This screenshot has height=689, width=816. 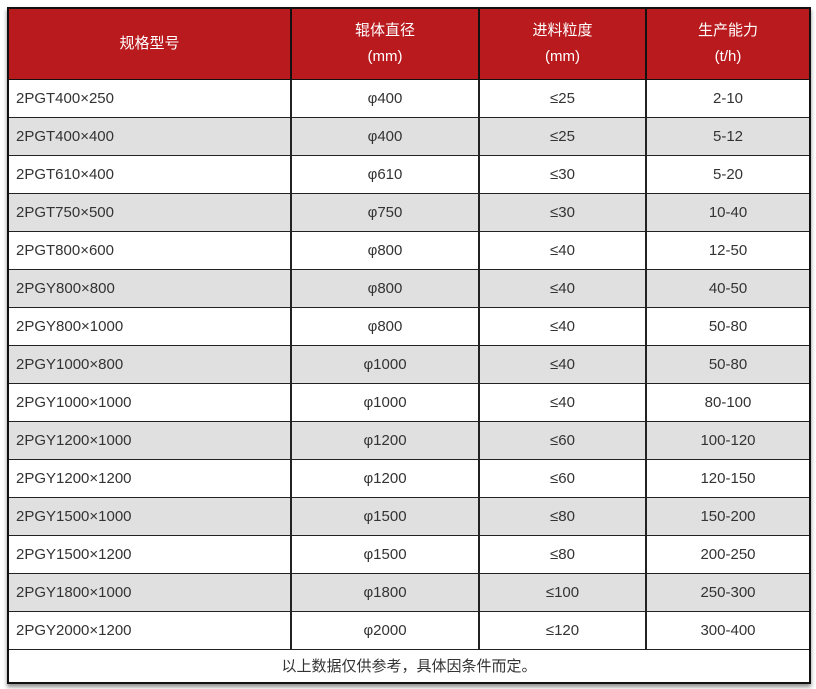 I want to click on table-row: 2PGY1000×800 φ1000 ≤40 50-80, so click(x=409, y=364).